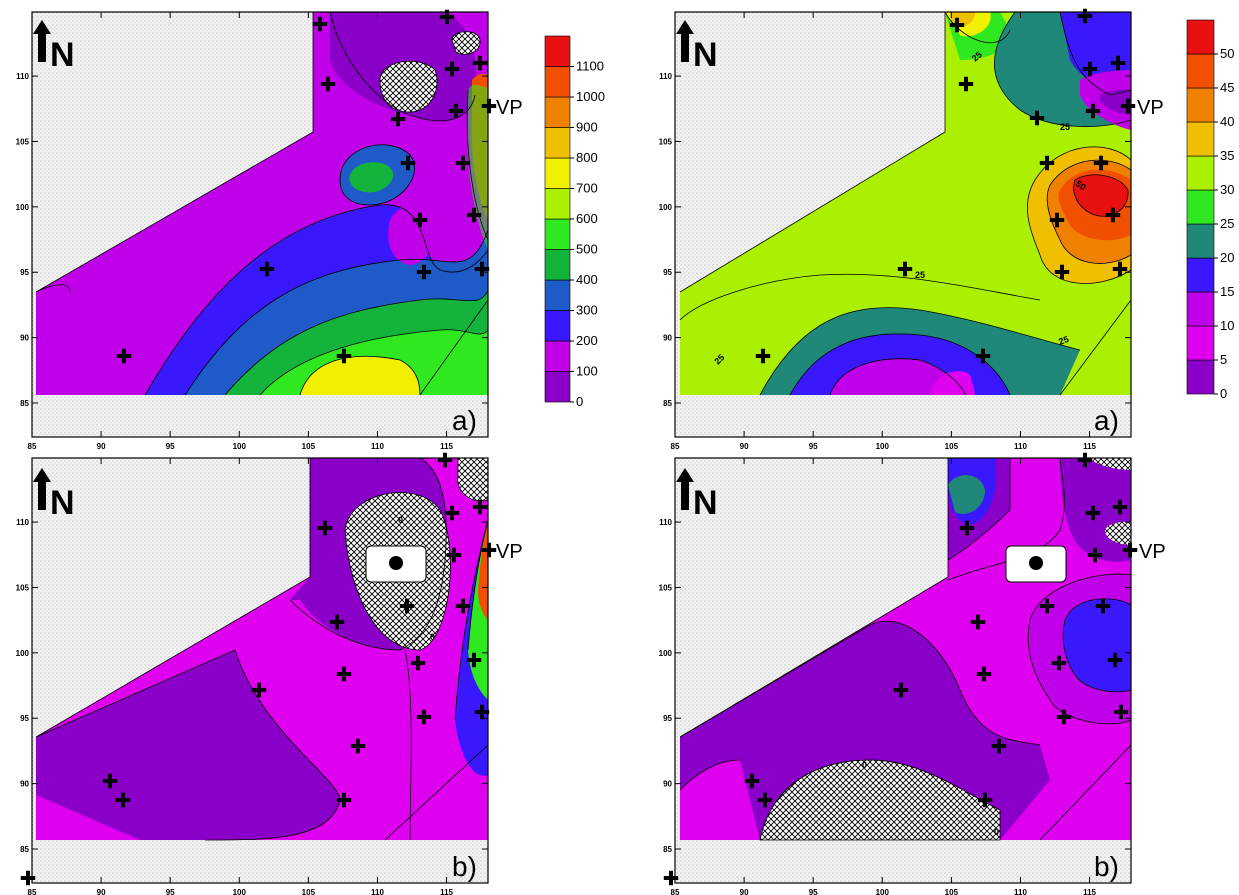 The width and height of the screenshot is (1239, 895). What do you see at coordinates (1081, 185) in the screenshot?
I see `isoline-label: 50` at bounding box center [1081, 185].